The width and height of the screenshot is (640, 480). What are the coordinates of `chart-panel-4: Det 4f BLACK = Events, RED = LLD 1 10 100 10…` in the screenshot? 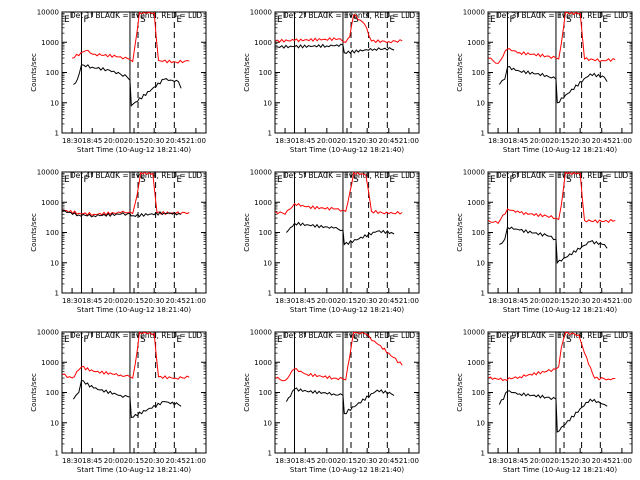 It's located at (118, 241).